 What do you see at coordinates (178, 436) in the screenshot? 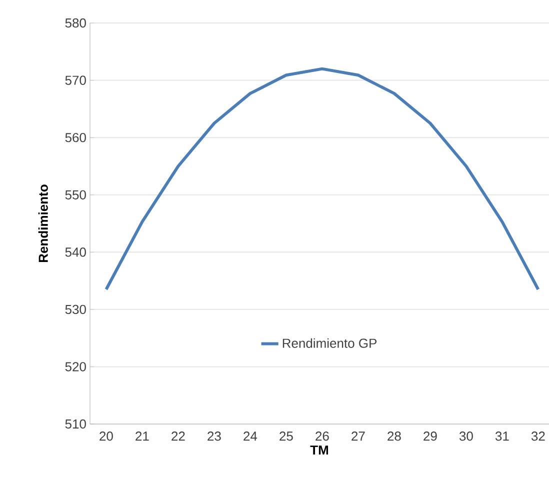
I see `x-tick-label: 22` at bounding box center [178, 436].